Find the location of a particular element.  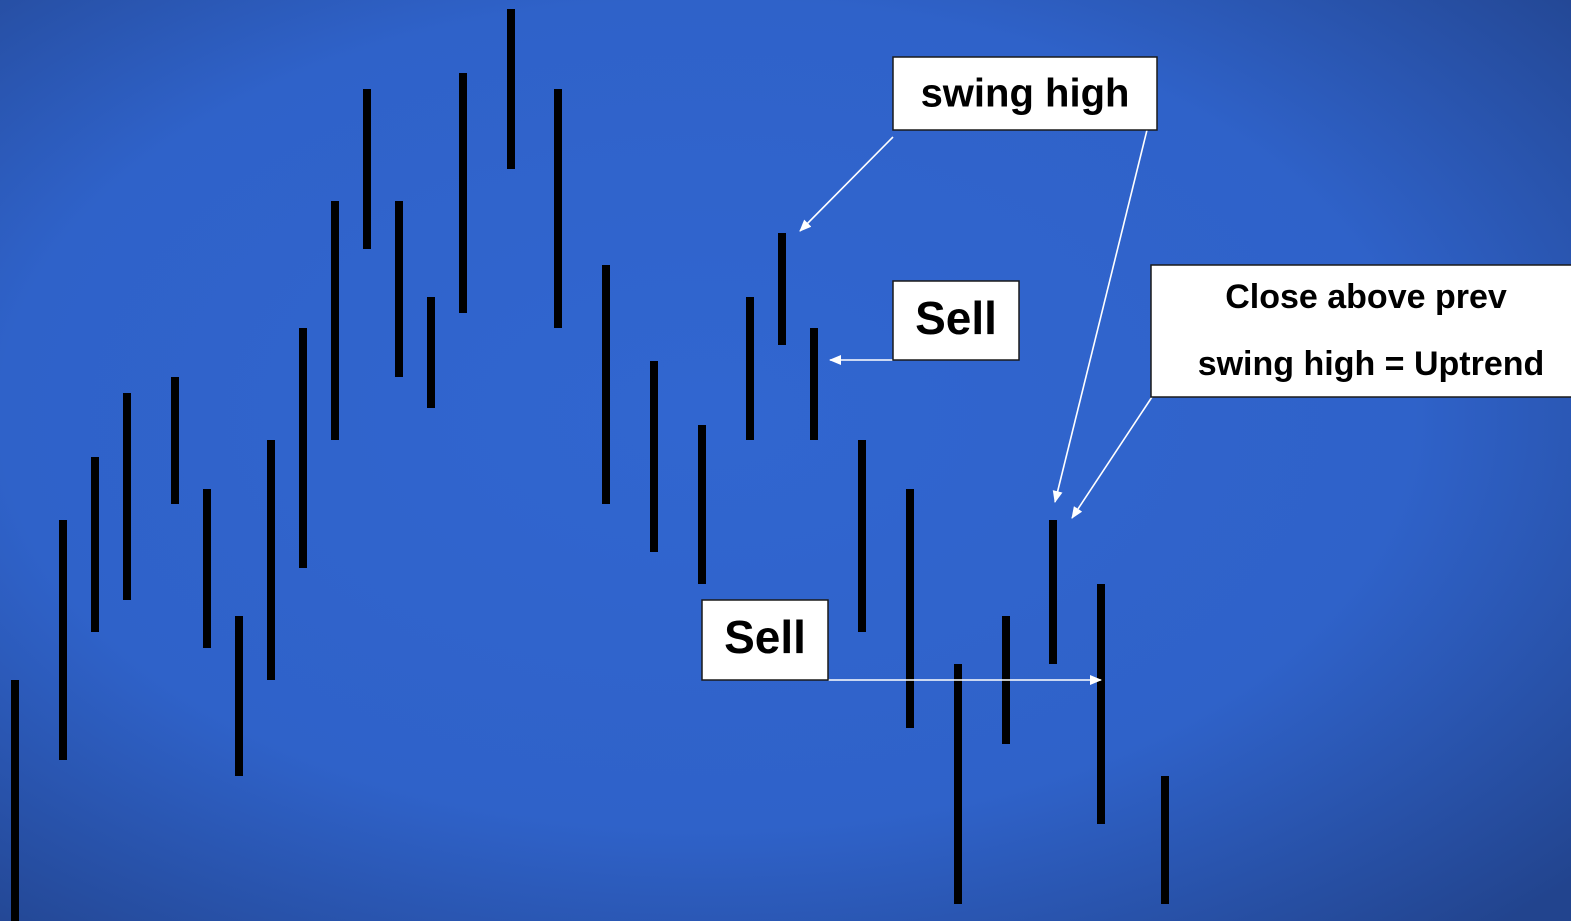

callout-text: Close above prev is located at coordinates (1366, 297).